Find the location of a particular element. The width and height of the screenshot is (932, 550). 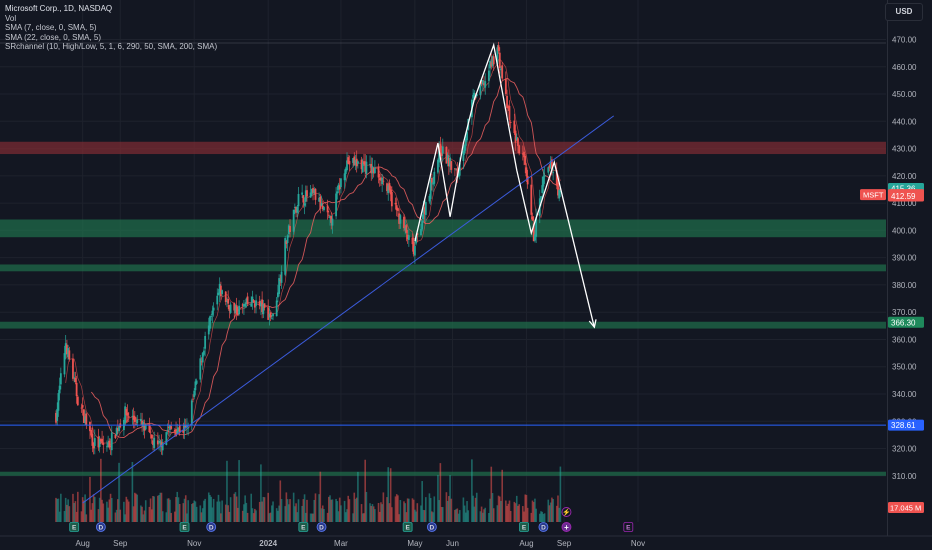

sr-zone is located at coordinates (443, 473).